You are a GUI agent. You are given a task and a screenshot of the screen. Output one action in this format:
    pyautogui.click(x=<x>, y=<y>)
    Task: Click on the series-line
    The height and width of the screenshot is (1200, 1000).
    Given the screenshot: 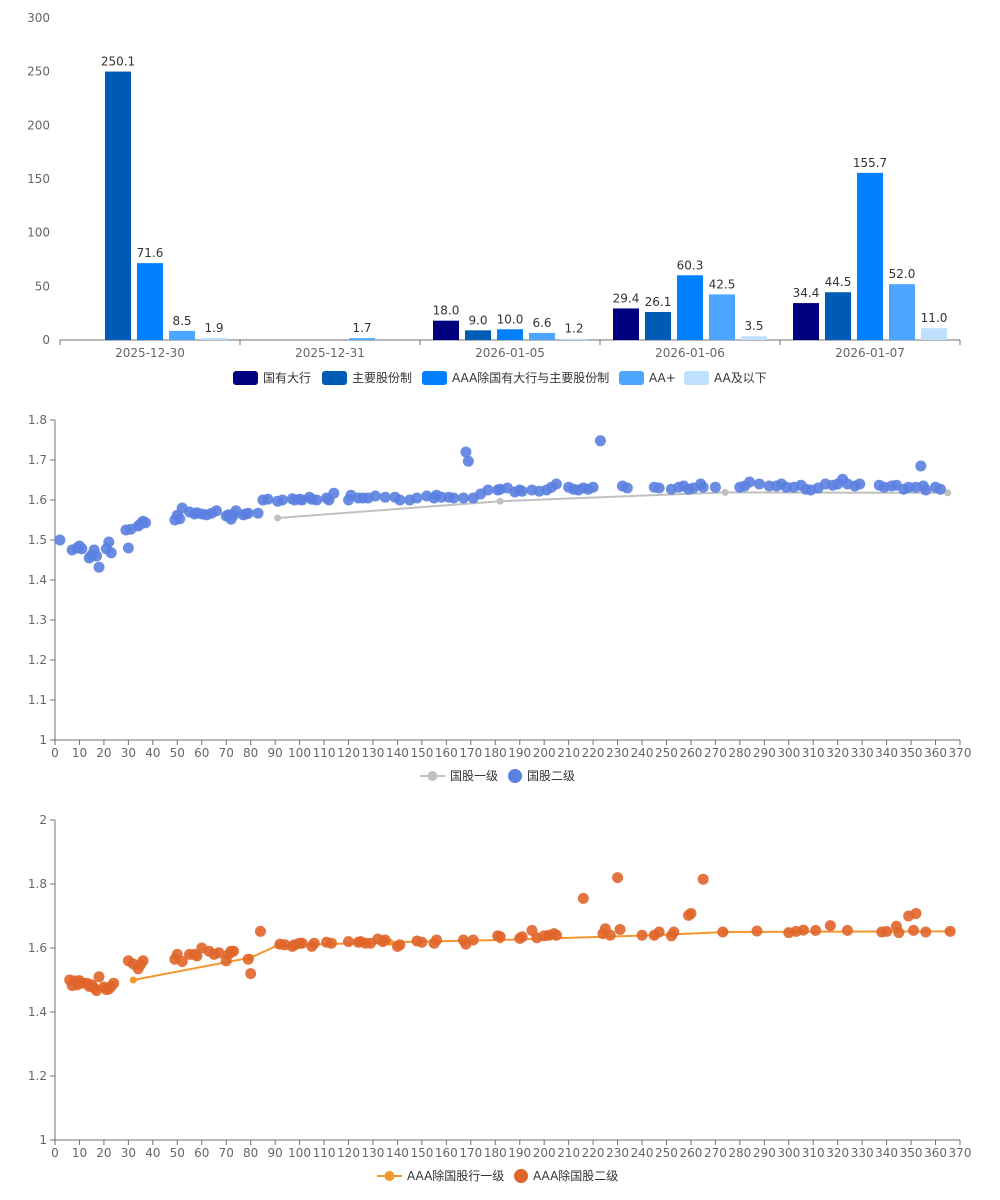 What is the action you would take?
    pyautogui.click(x=540, y=955)
    